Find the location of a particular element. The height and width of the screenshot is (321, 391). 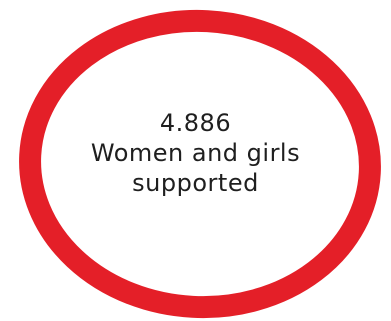

stat-label-line2: supported is located at coordinates (195, 183).